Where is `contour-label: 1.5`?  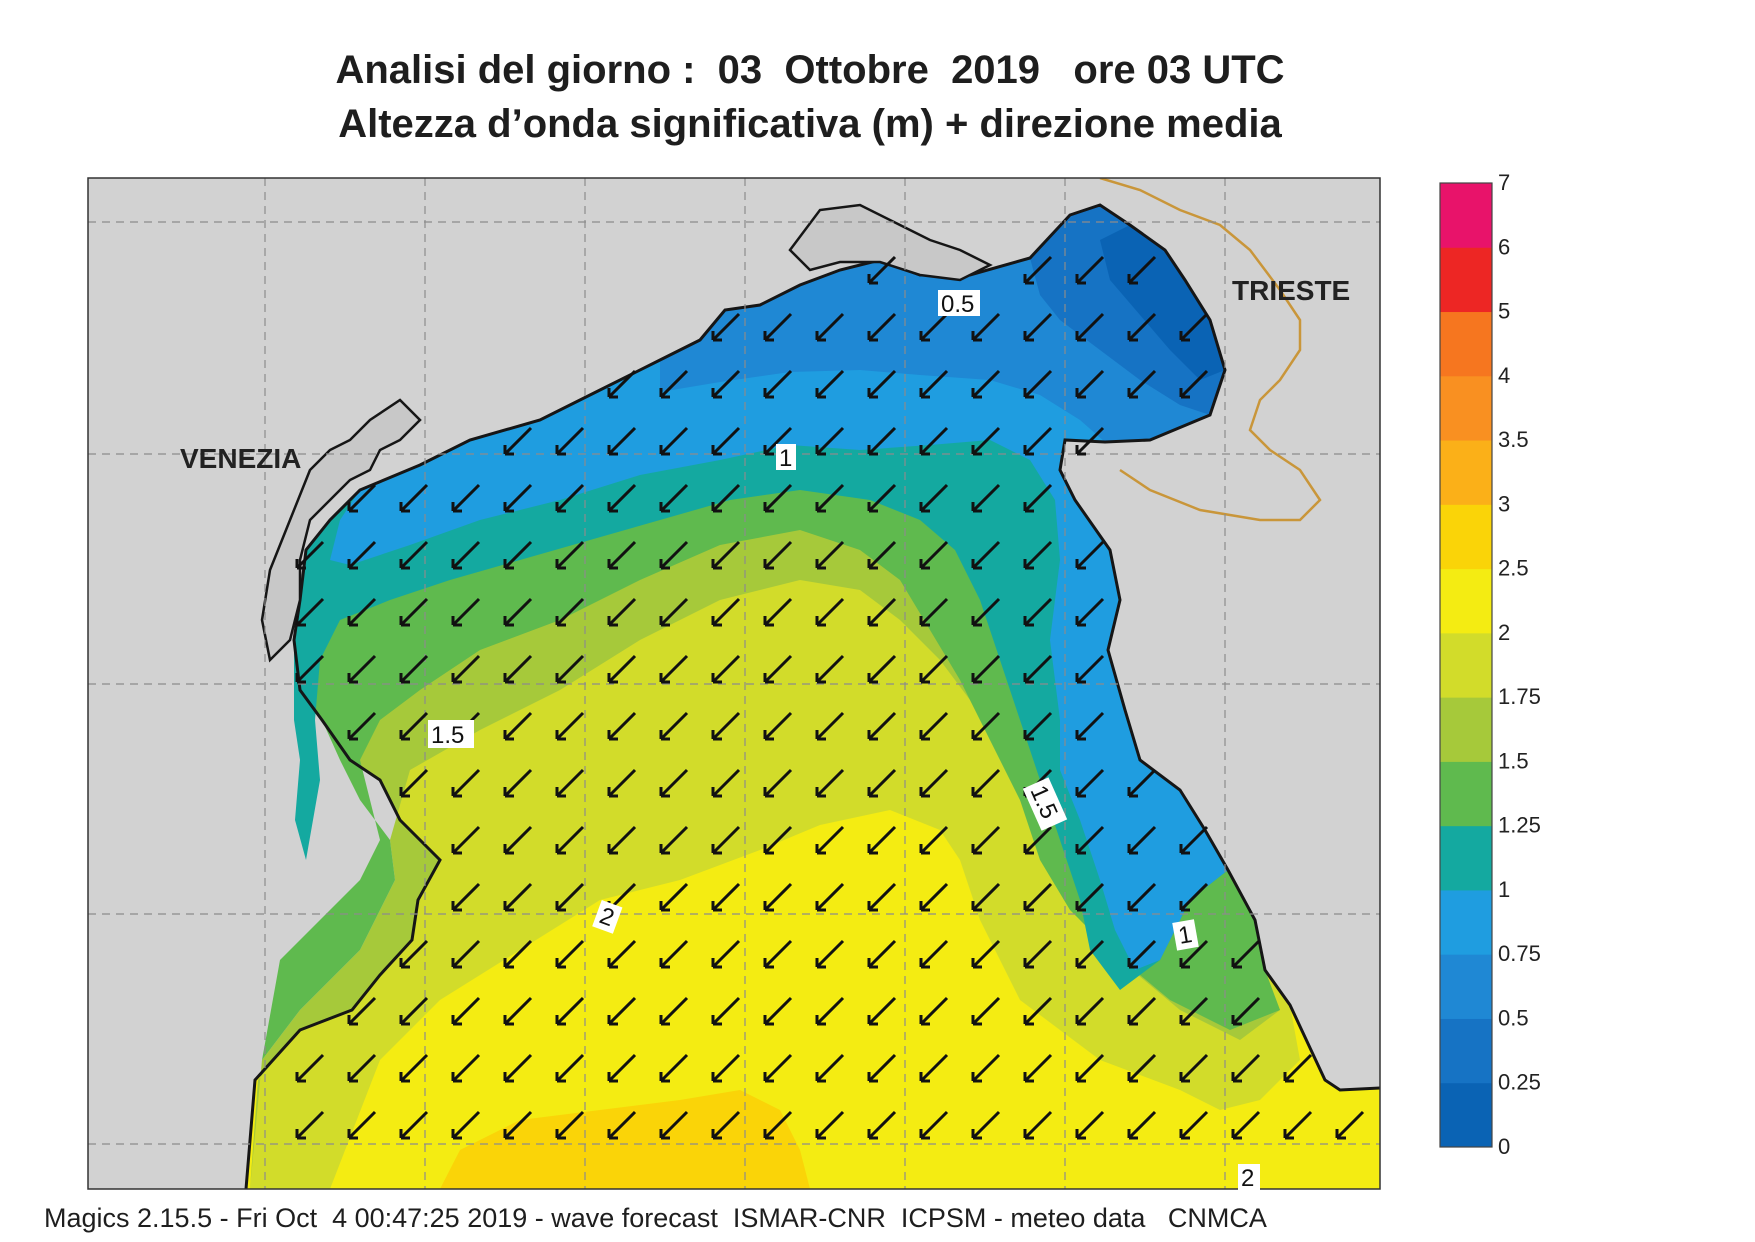
contour-label: 1.5 is located at coordinates (447, 735).